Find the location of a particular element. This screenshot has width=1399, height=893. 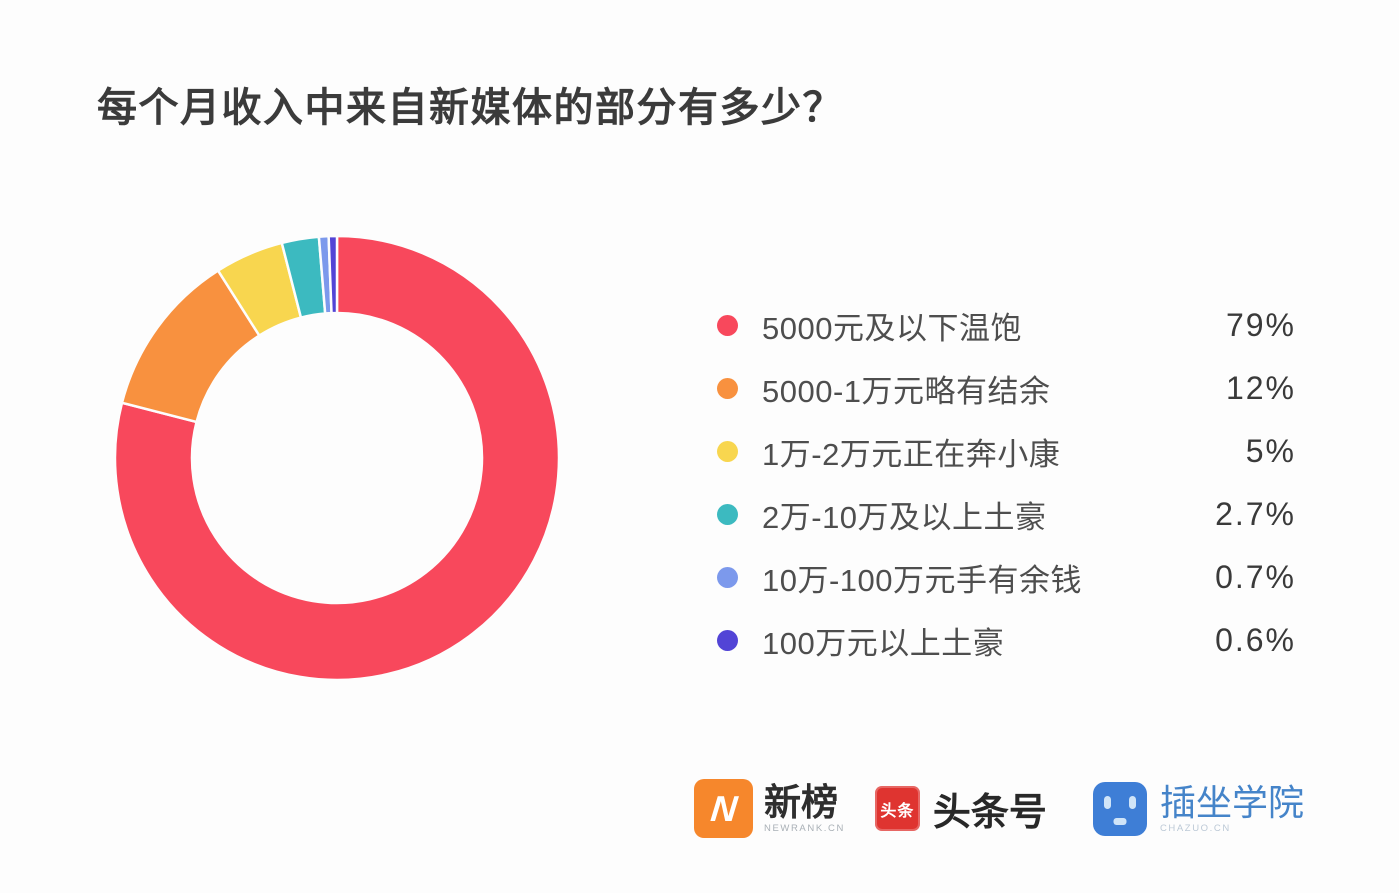

chazuo-subtitle: CHAZUO.CN is located at coordinates (1195, 828).